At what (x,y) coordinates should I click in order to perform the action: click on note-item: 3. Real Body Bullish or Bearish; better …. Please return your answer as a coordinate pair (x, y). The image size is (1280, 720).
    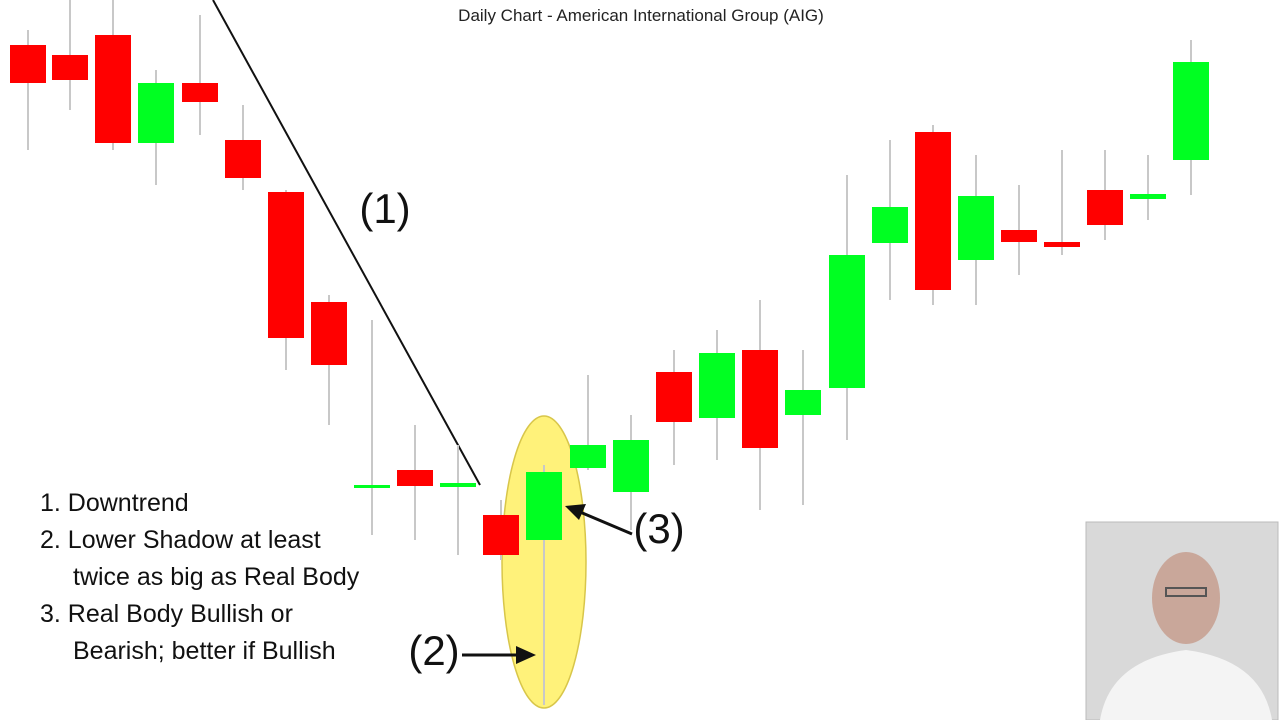
    Looking at the image, I should click on (188, 632).